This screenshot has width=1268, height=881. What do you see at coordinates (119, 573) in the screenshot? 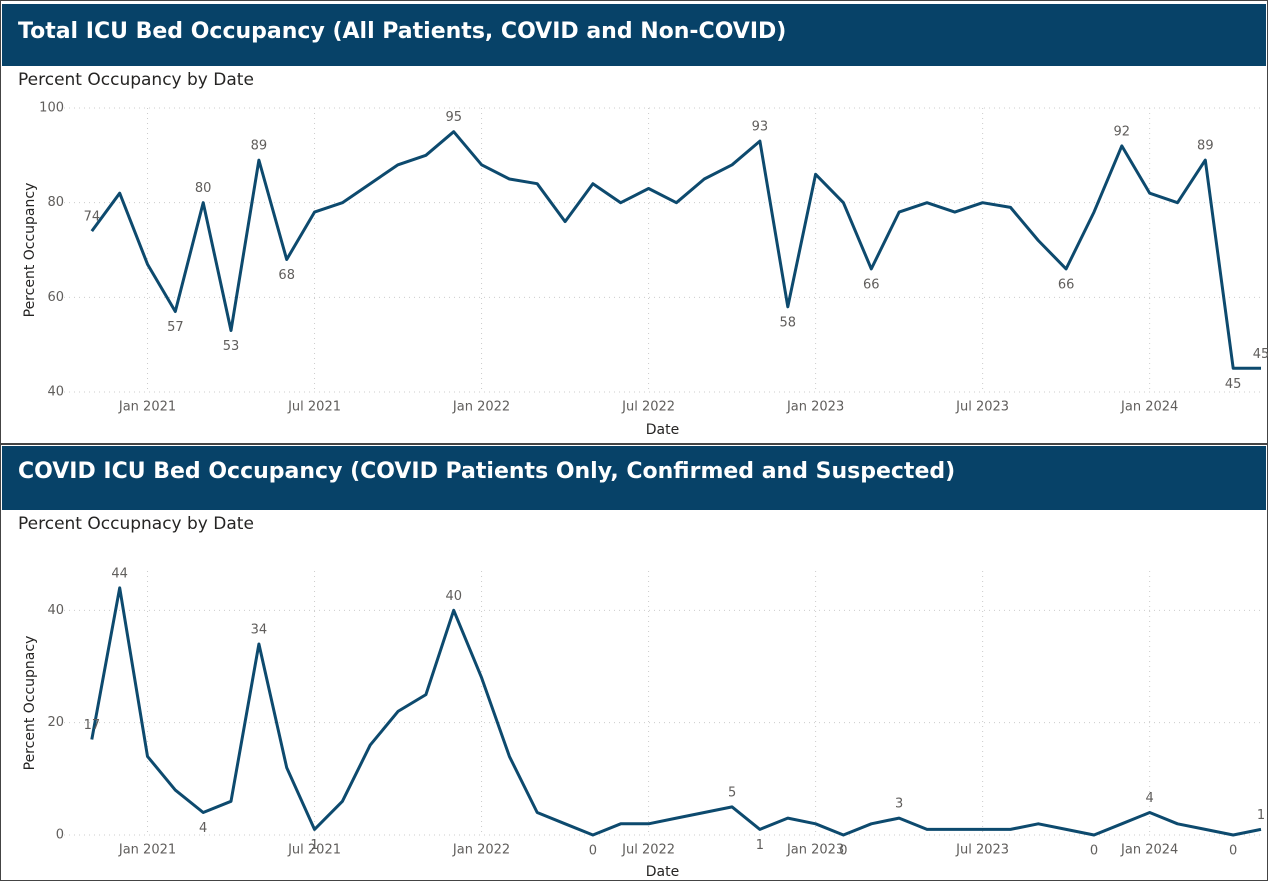
I see `data-label: 44` at bounding box center [119, 573].